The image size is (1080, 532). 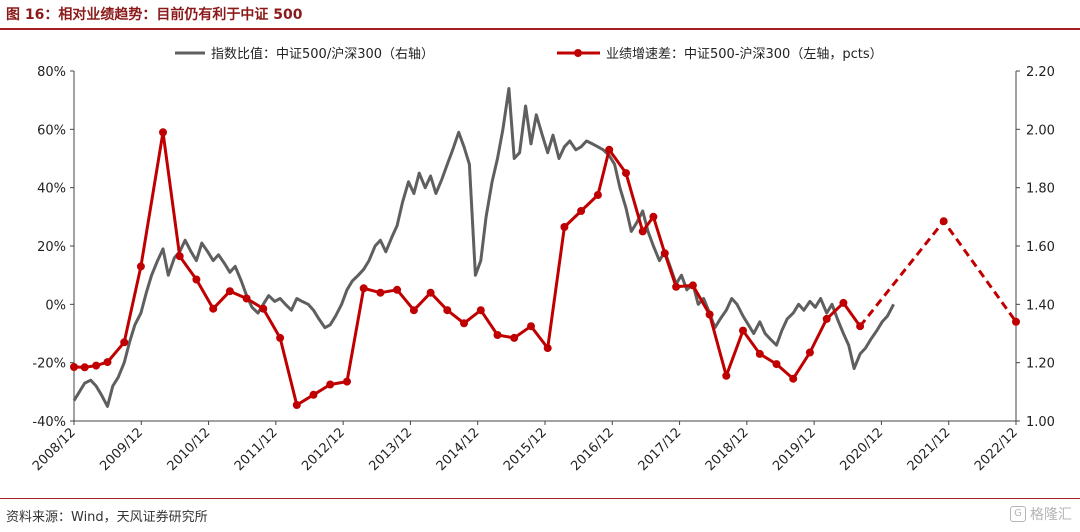 What do you see at coordinates (592, 449) in the screenshot?
I see `x-tick-label: 2016/12` at bounding box center [592, 449].